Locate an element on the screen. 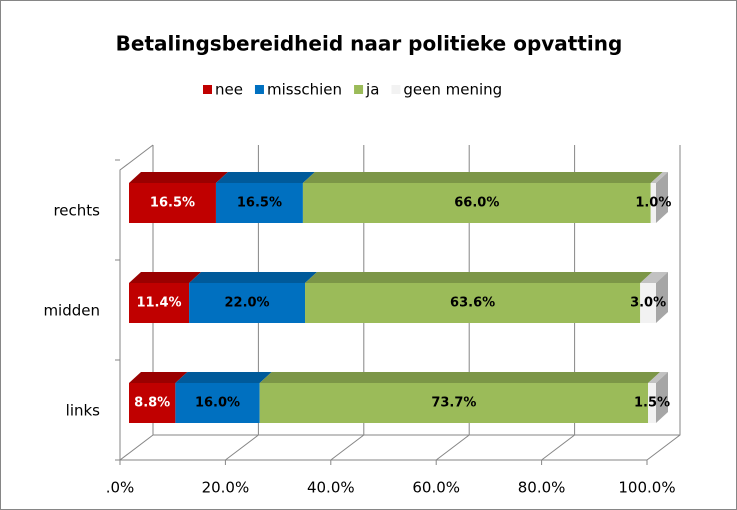 The height and width of the screenshot is (510, 737). value-label: 11.4% is located at coordinates (158, 303).